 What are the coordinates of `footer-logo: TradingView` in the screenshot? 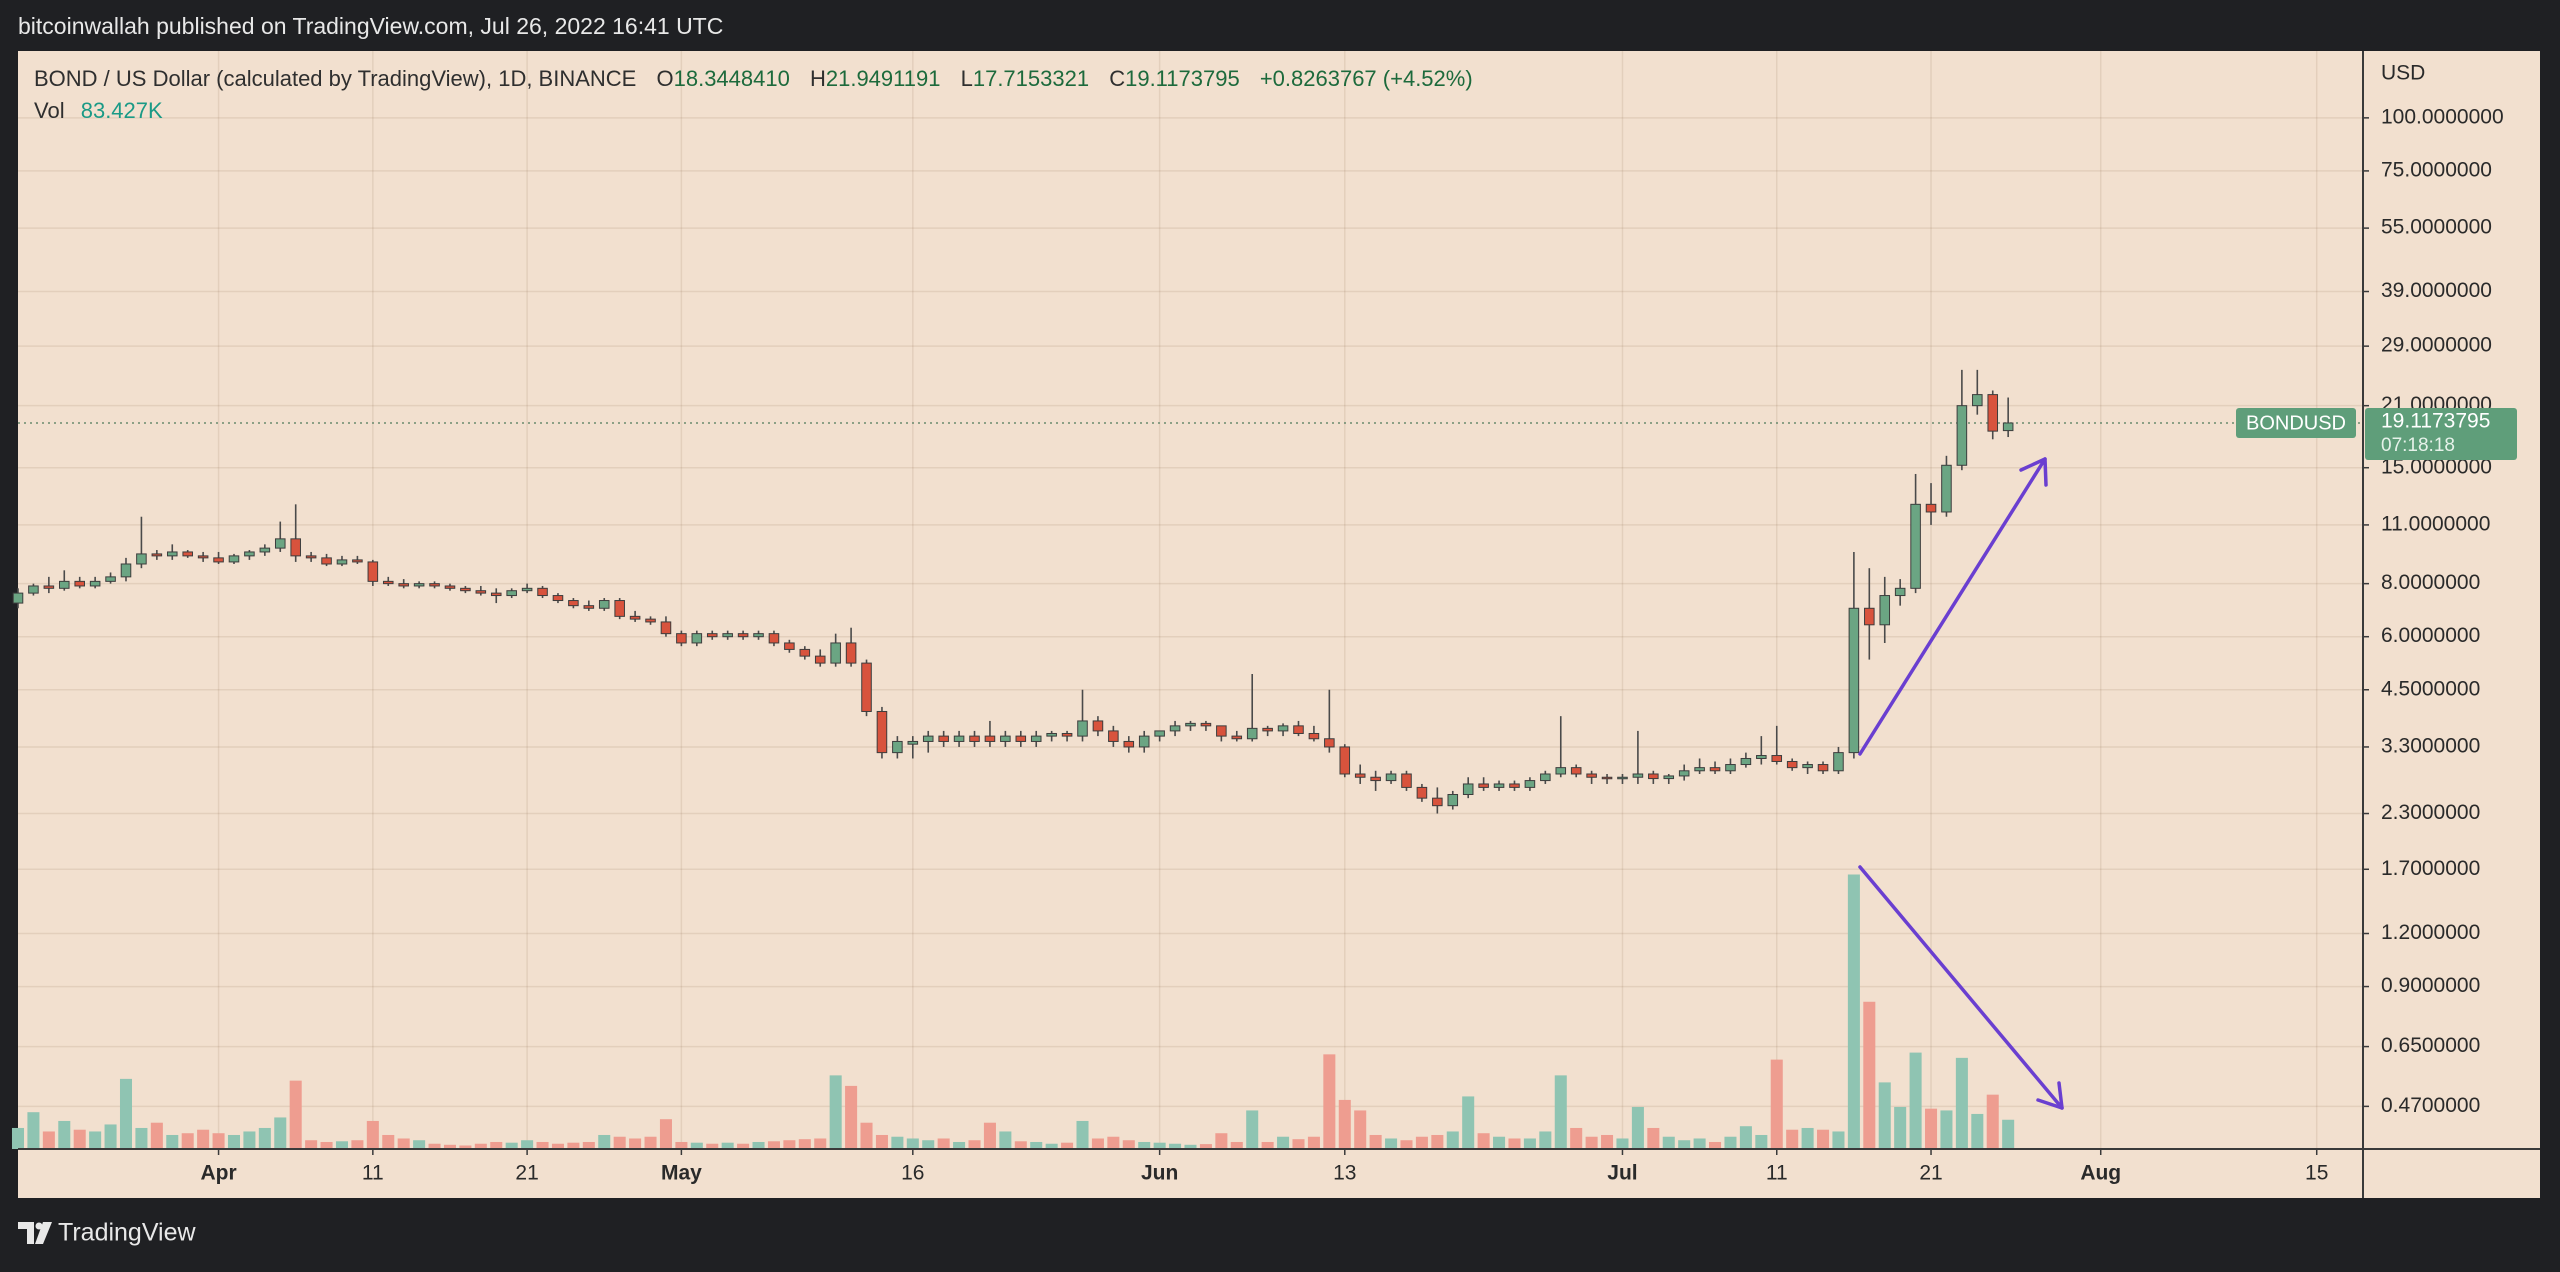 It's located at (107, 1233).